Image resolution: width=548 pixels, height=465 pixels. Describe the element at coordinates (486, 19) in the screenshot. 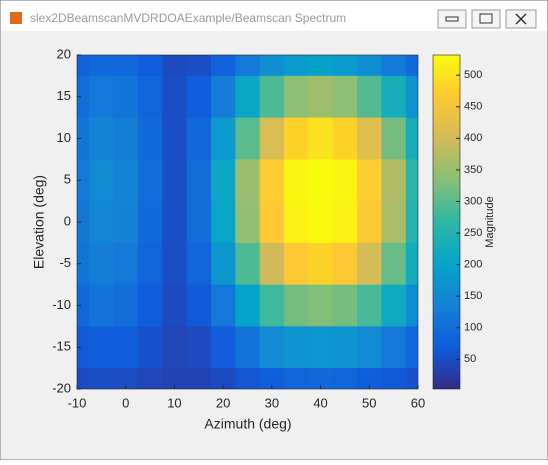

I see `maximize-button` at that location.